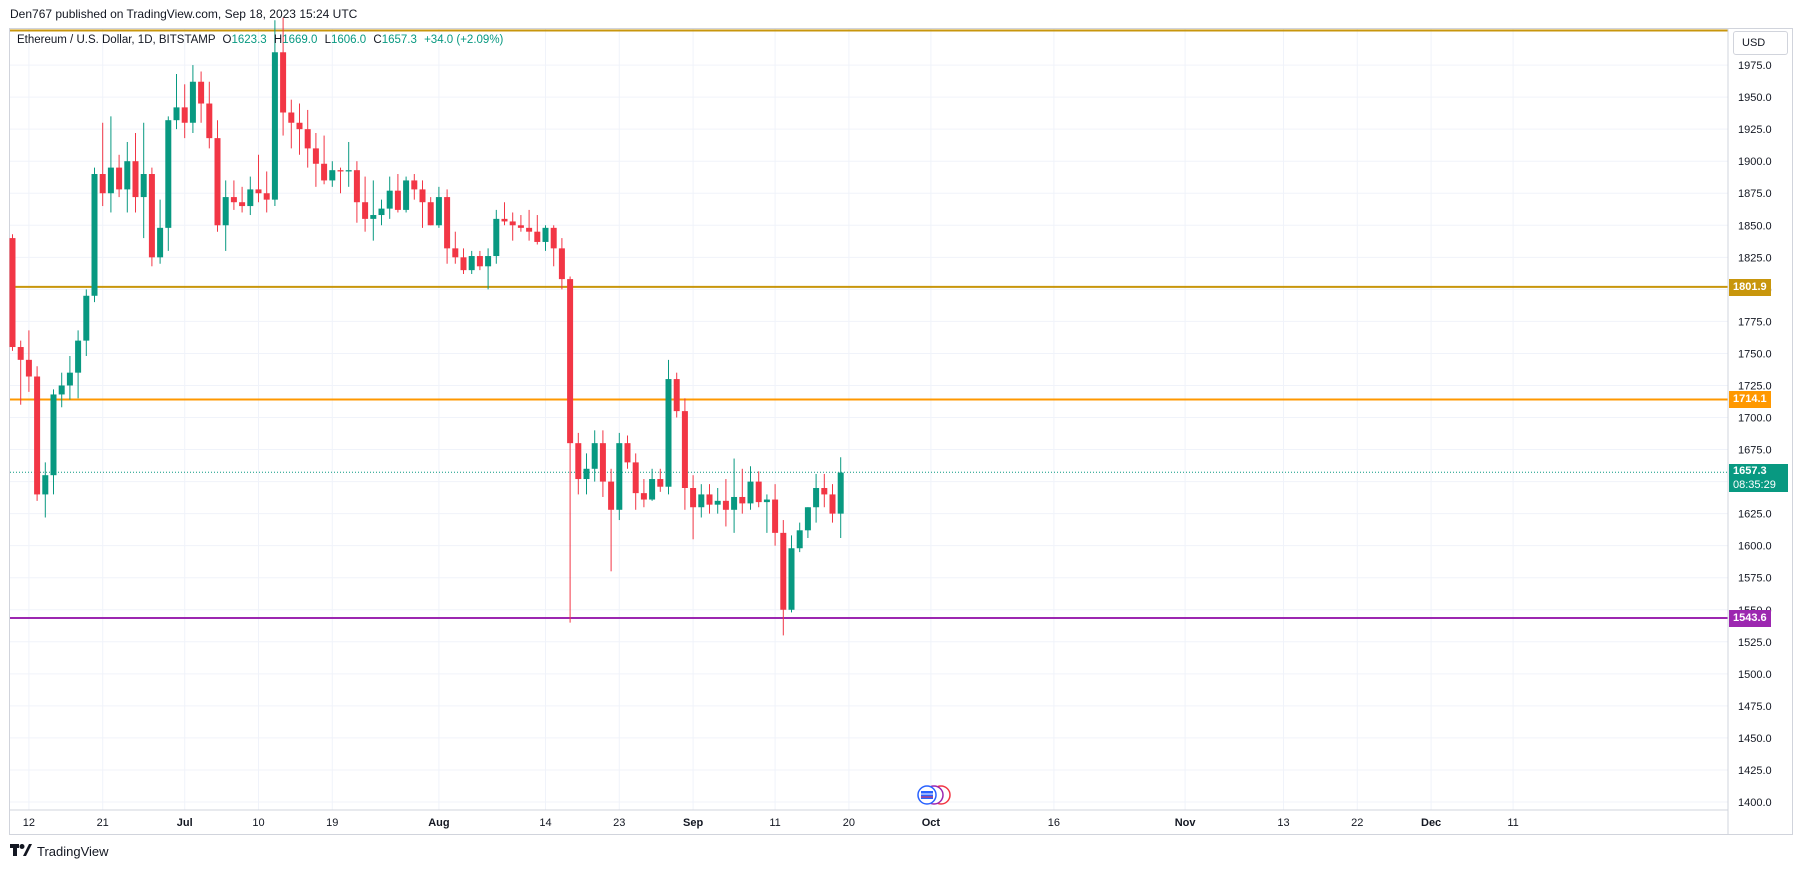  What do you see at coordinates (1755, 451) in the screenshot?
I see `y-tick-label: 1675.0` at bounding box center [1755, 451].